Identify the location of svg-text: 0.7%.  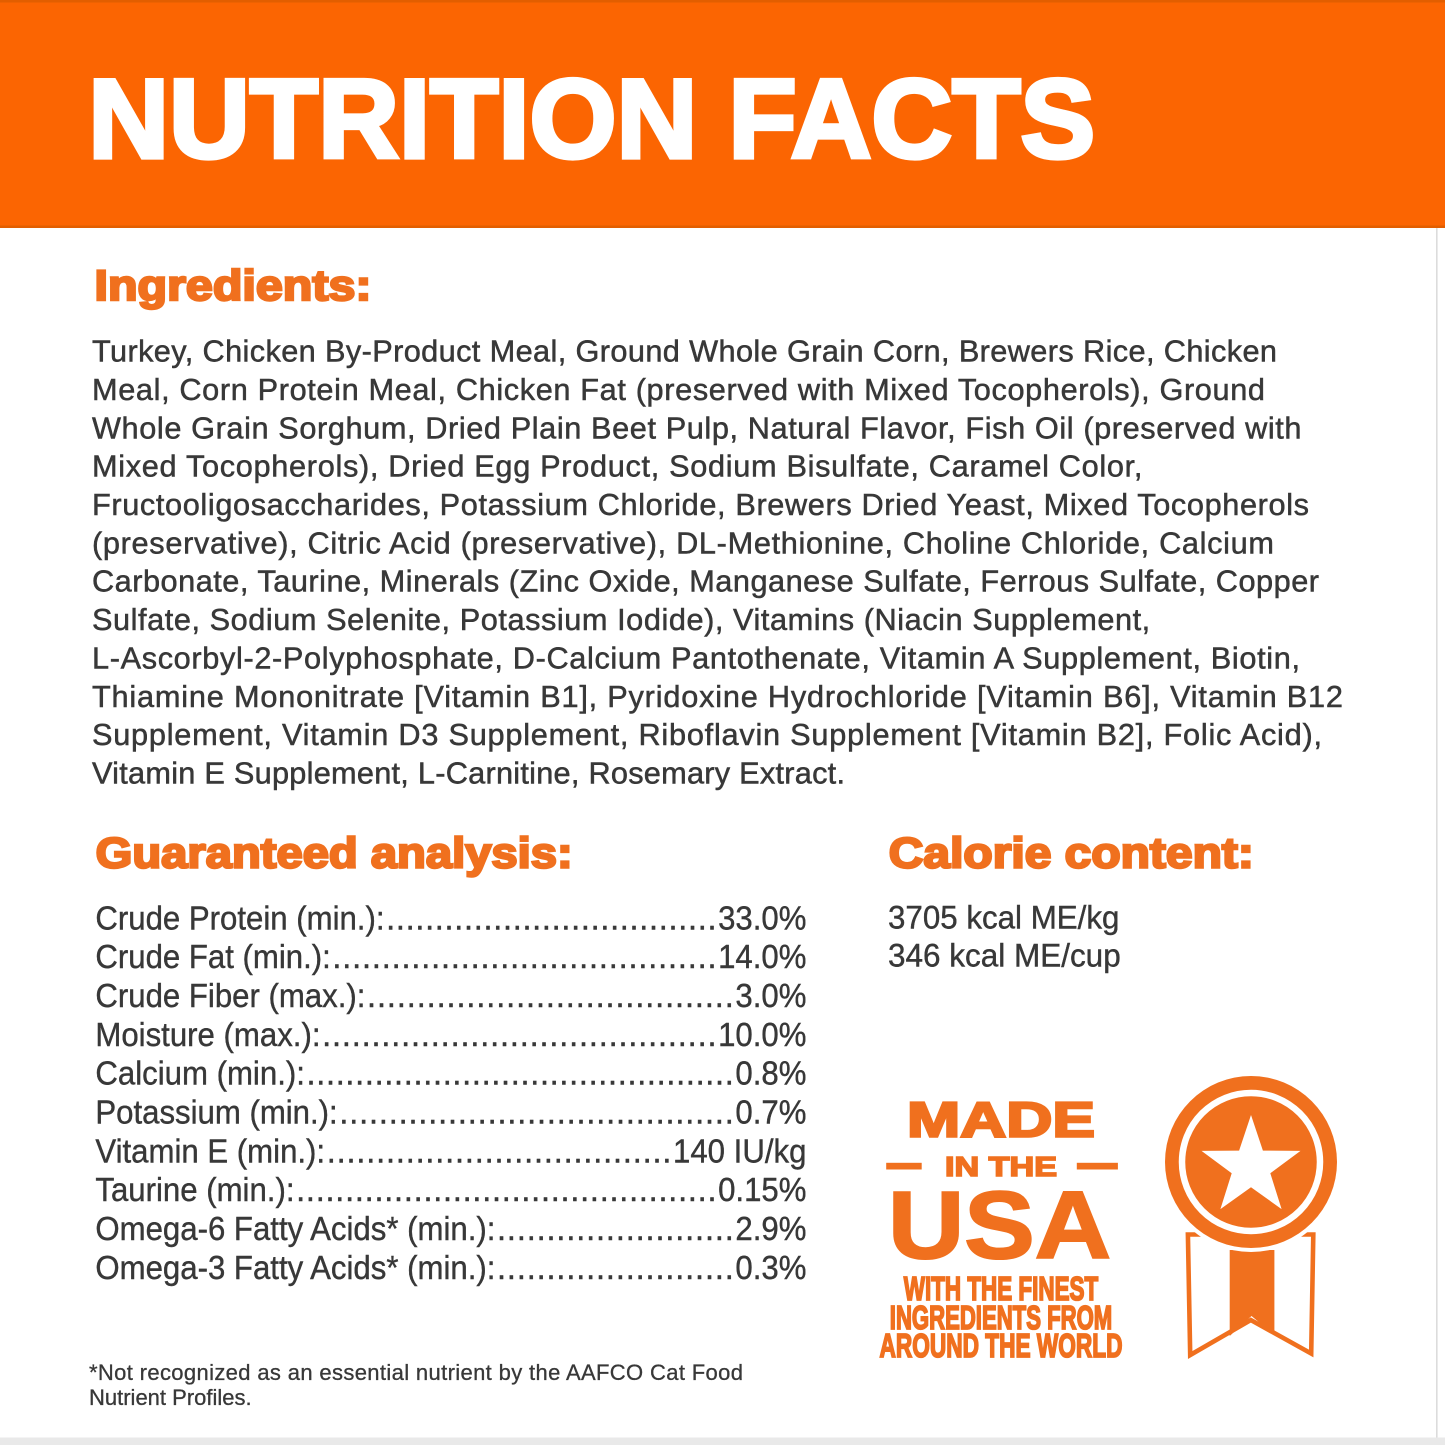
(770, 1112).